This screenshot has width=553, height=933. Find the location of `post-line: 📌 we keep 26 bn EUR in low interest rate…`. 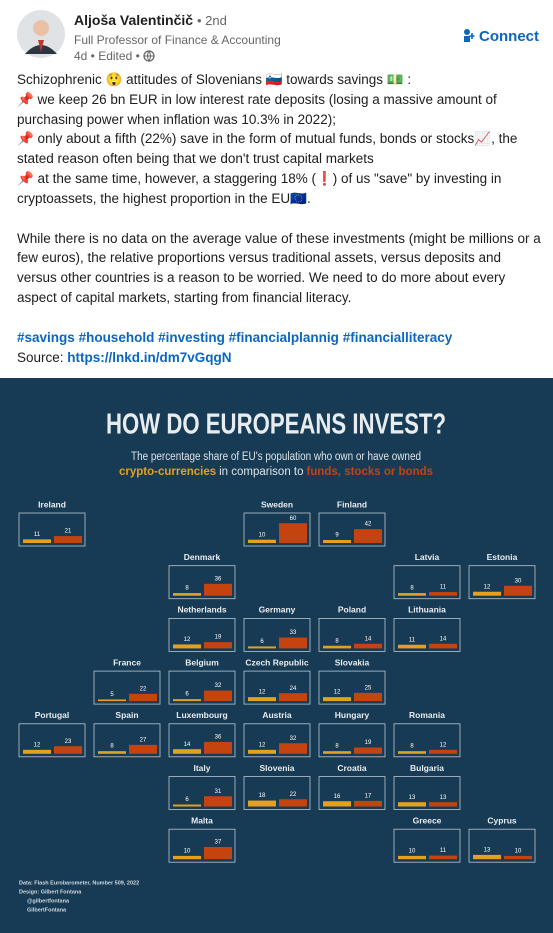

post-line: 📌 we keep 26 bn EUR in low interest rate… is located at coordinates (257, 109).